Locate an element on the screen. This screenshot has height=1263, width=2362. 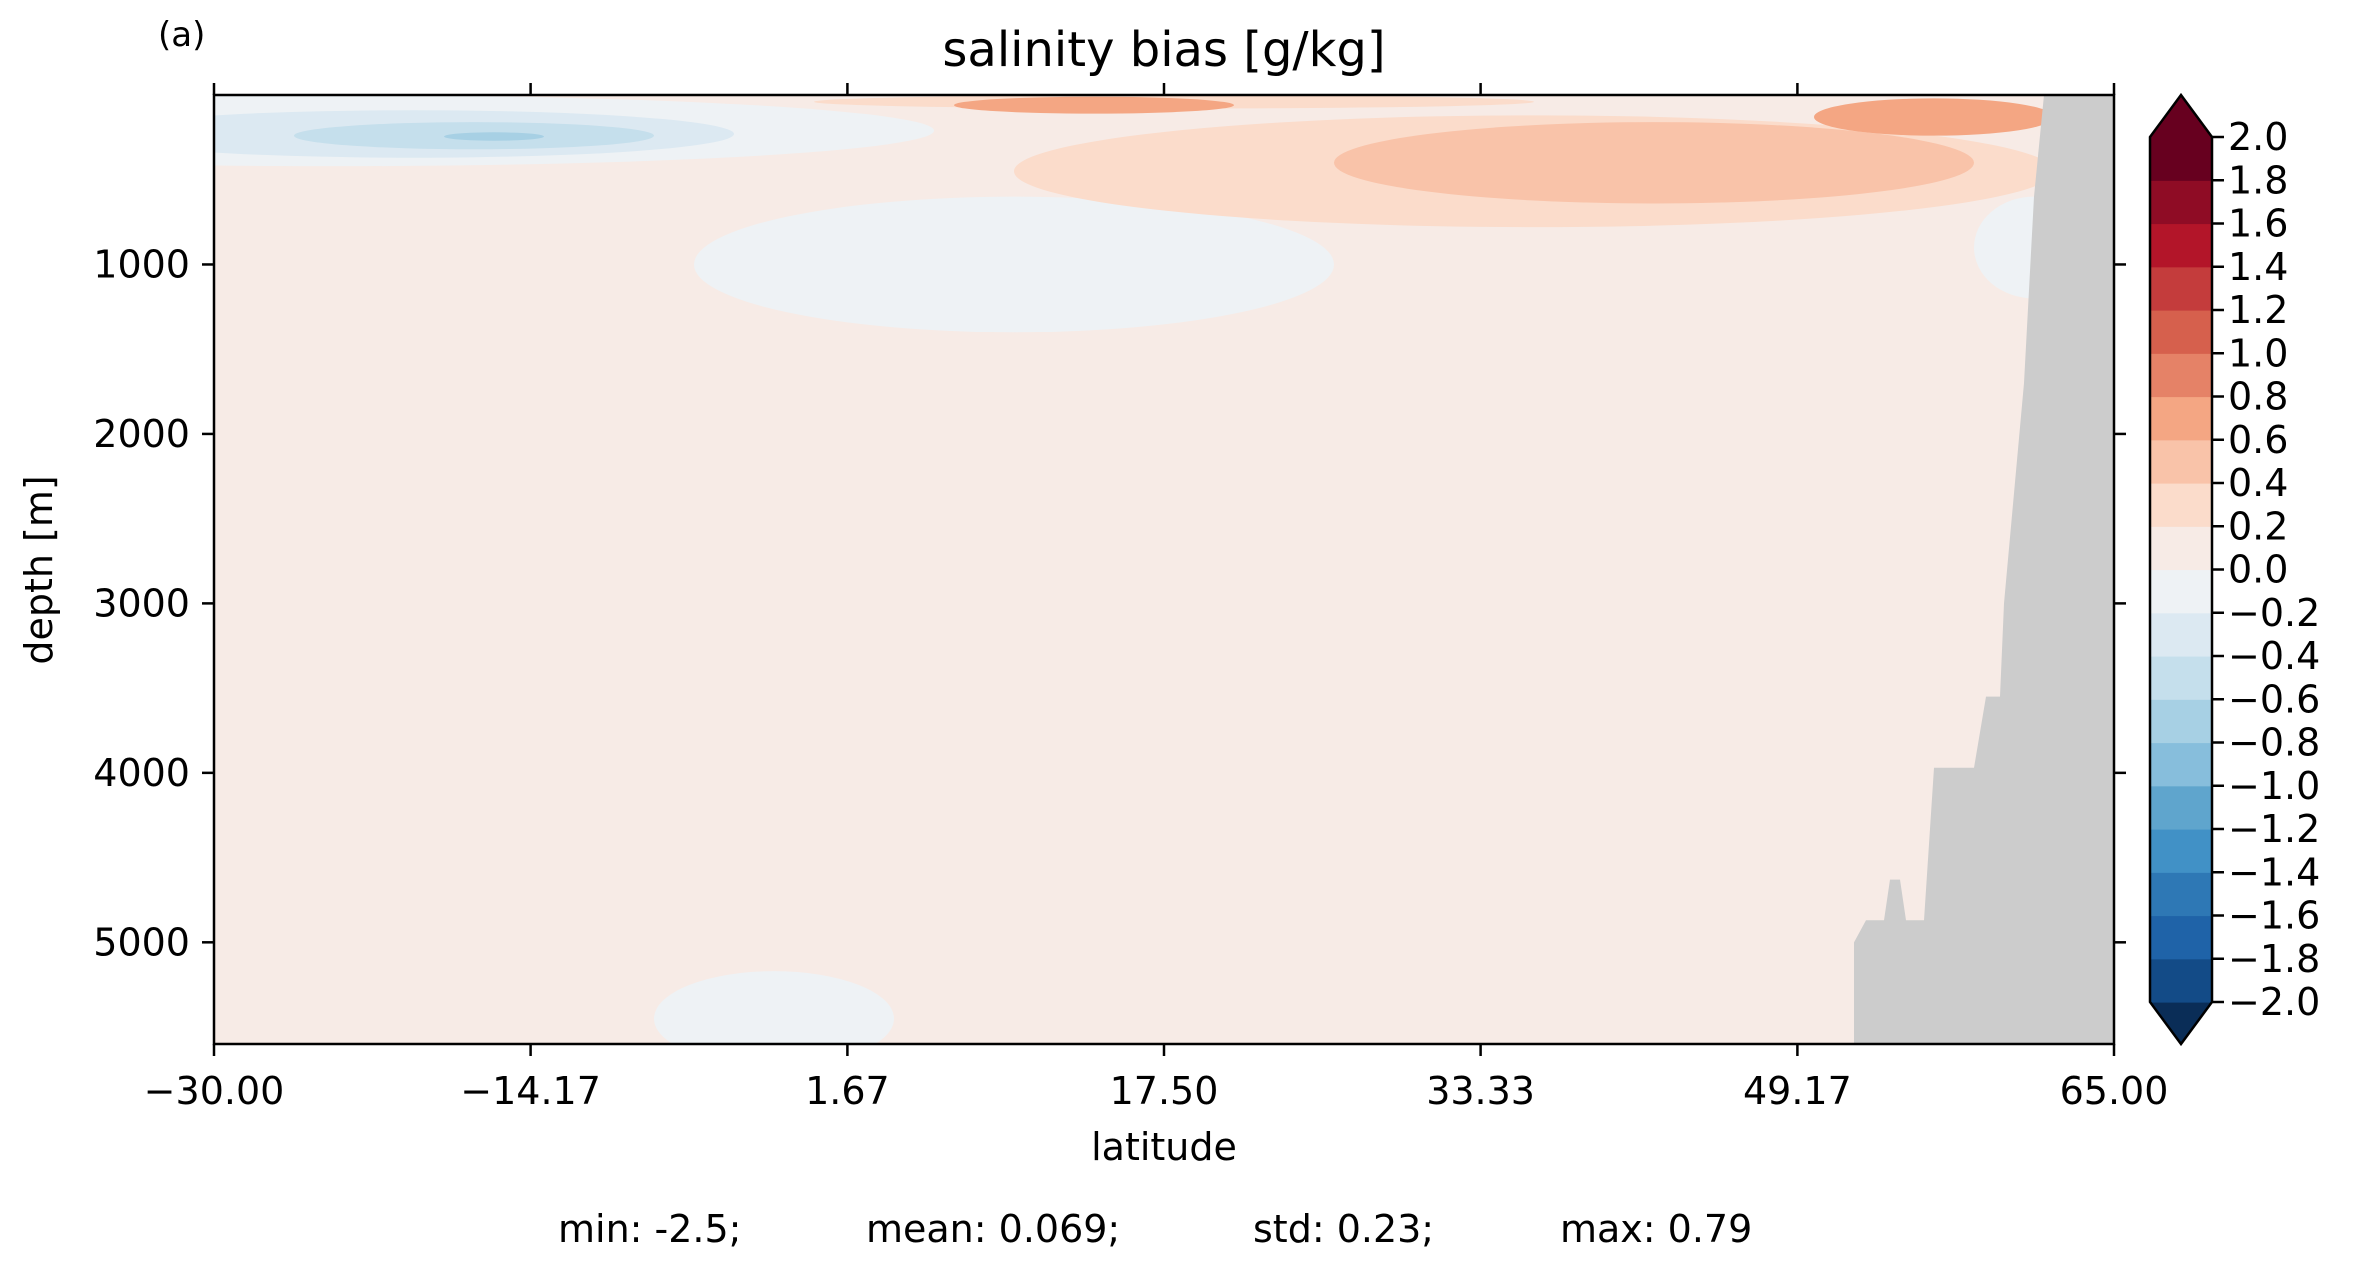
x-tick-label: 17.50 is located at coordinates (1164, 1091).